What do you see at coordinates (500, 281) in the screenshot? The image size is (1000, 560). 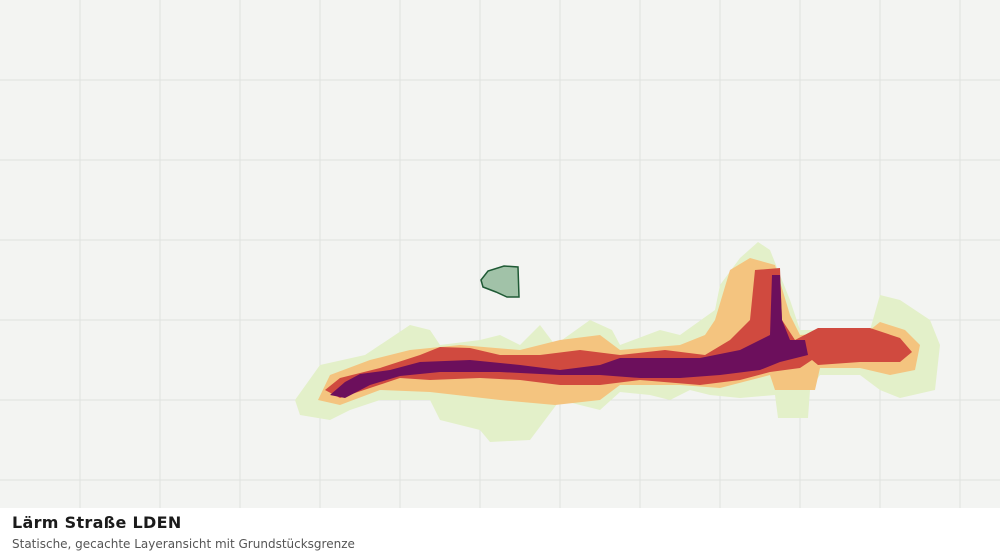 I see `parcel-boundary` at bounding box center [500, 281].